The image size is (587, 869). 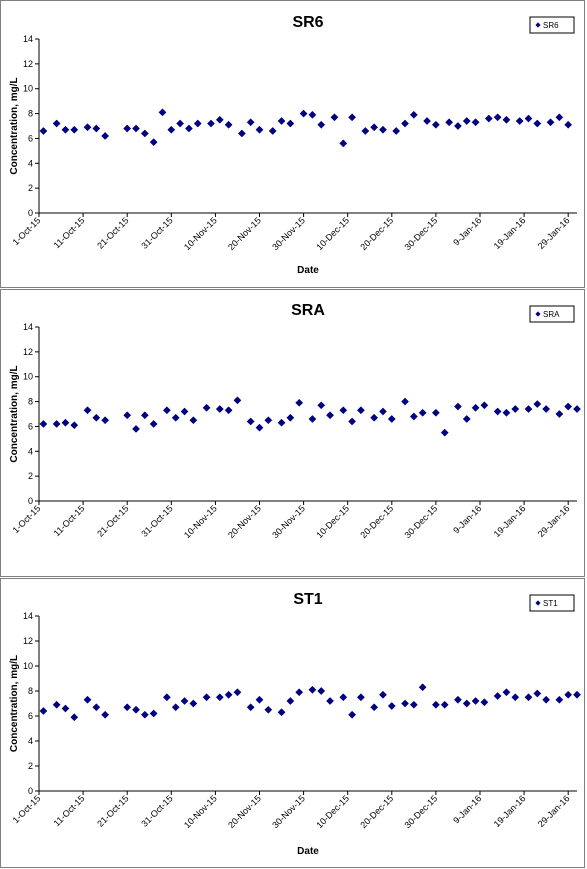 What do you see at coordinates (30, 766) in the screenshot?
I see `y-tick-label: 2` at bounding box center [30, 766].